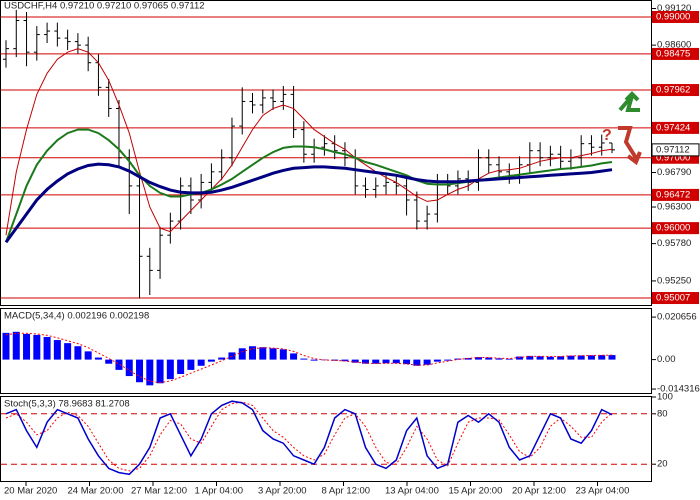  I want to click on y-tick-label: 0.99120, so click(674, 8).